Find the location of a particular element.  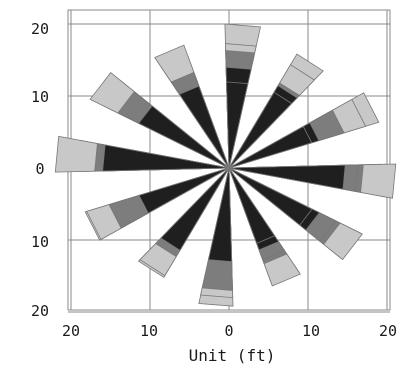

x-axis-label: Unit (ft) is located at coordinates (232, 355).